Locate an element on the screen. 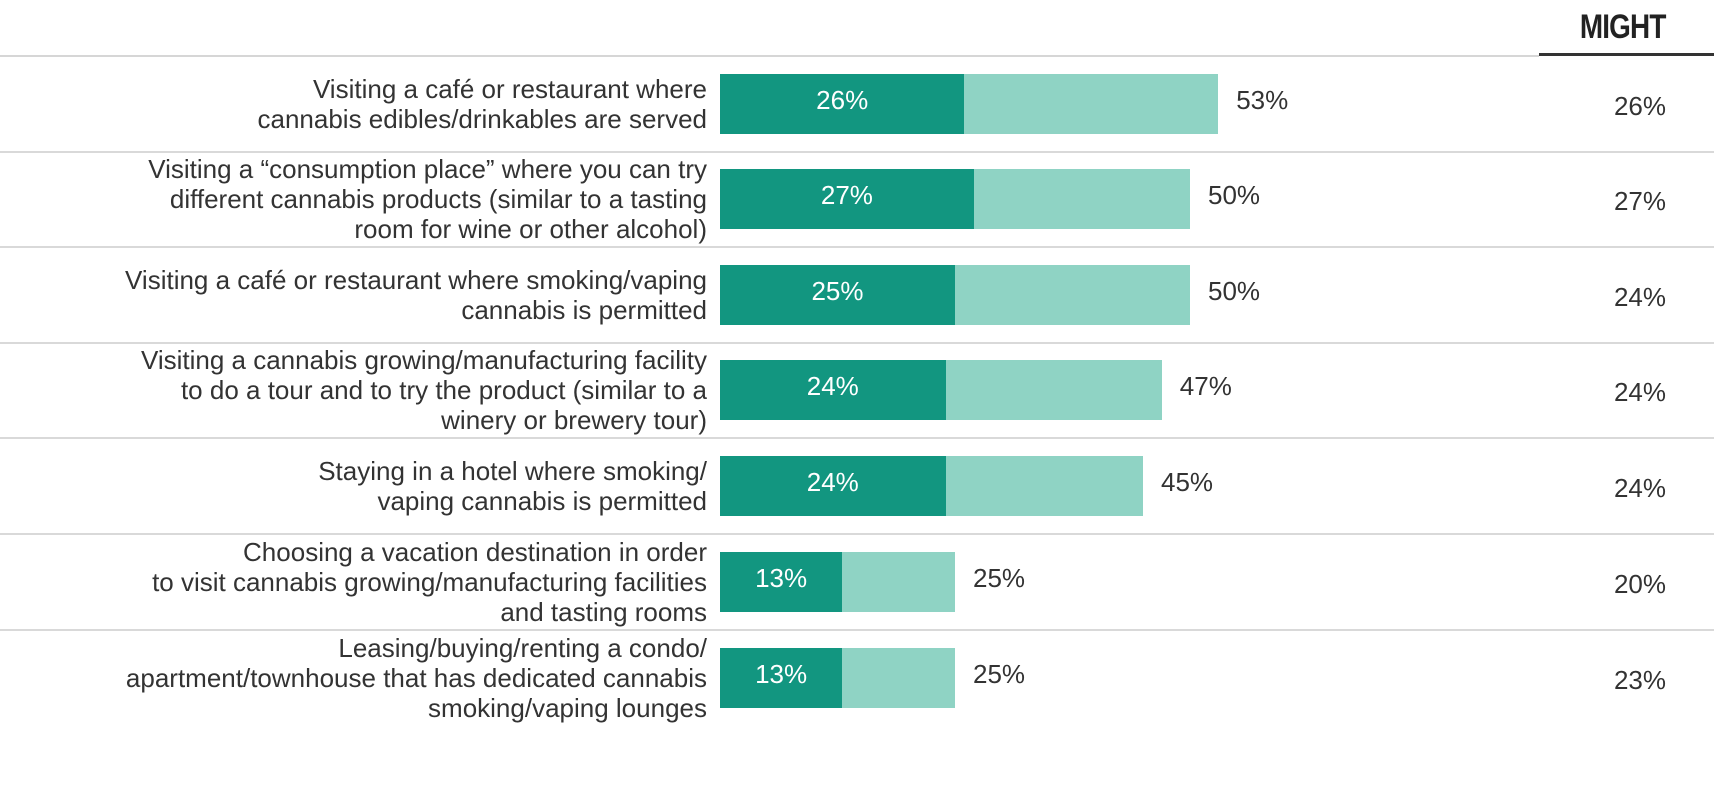  category-label-line: Staying in a hotel where smoking/ is located at coordinates (512, 470).